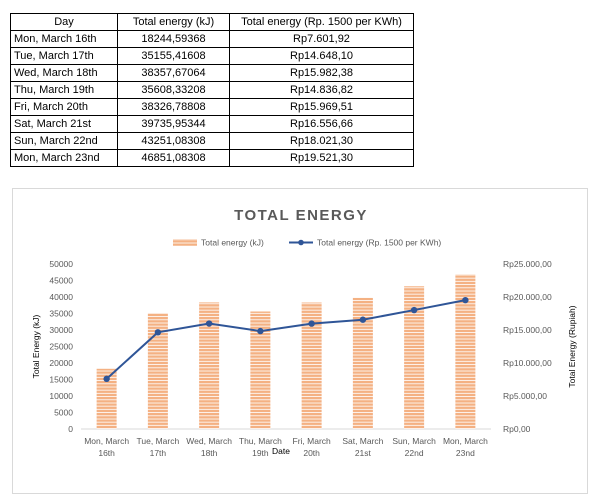 The image size is (600, 501). I want to click on y-tick-label: 50000, so click(61, 264).